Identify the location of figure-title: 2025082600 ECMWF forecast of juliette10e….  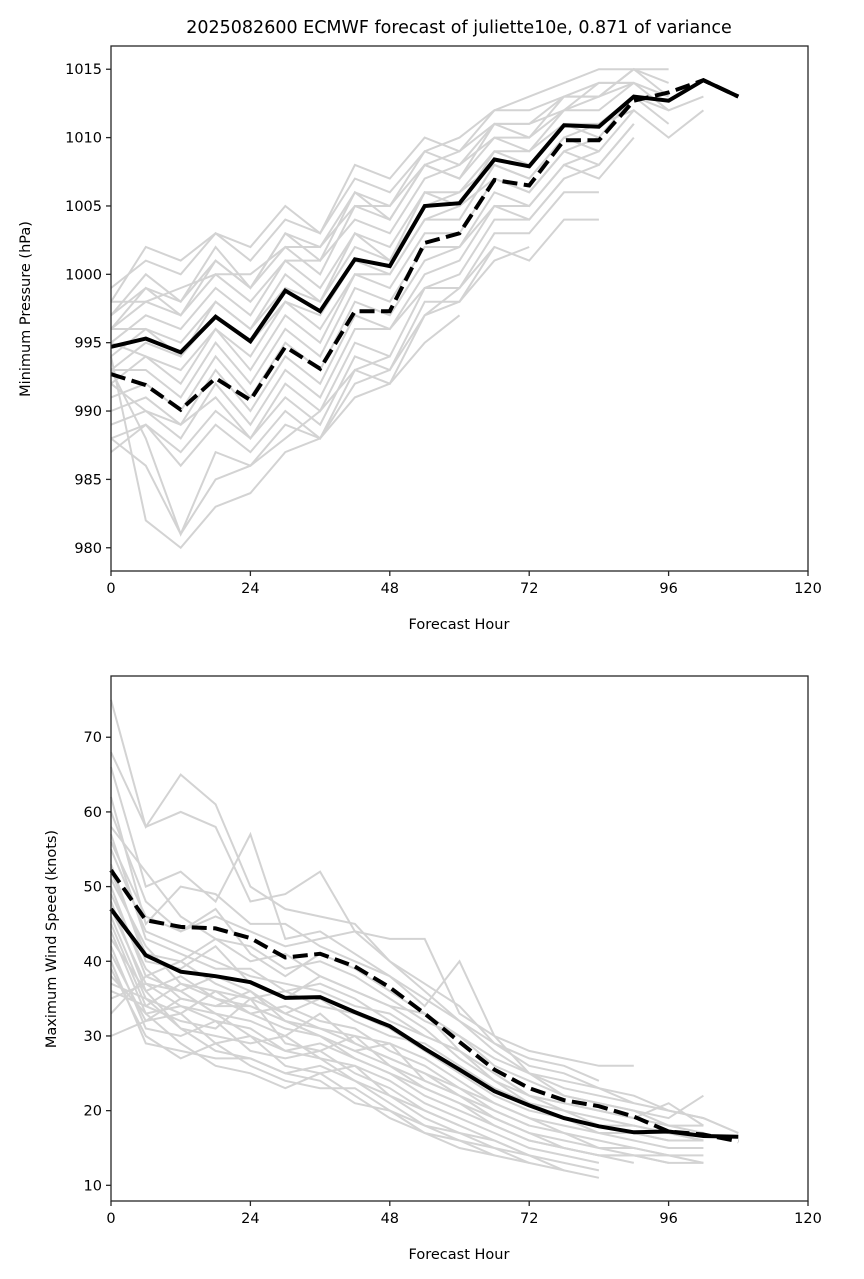
(459, 28).